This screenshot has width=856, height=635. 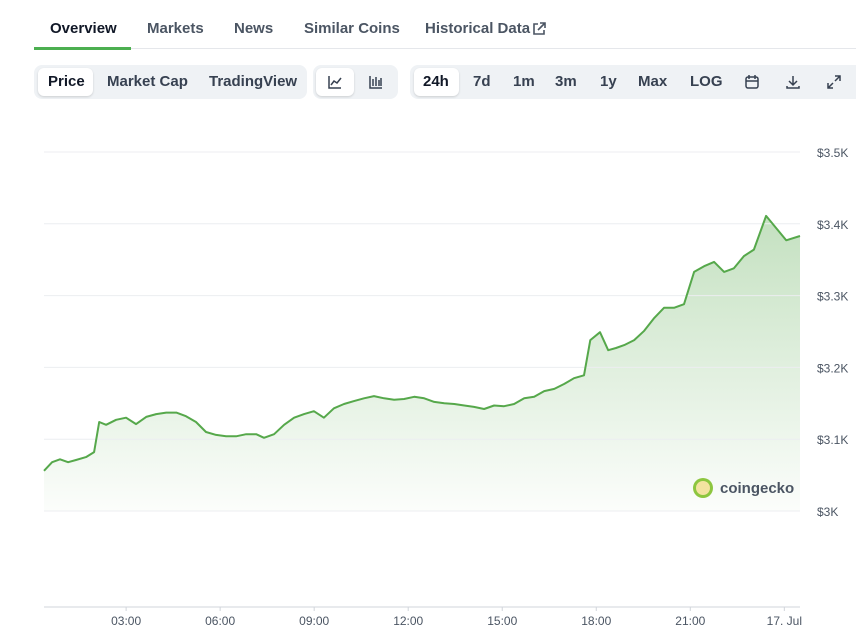 I want to click on candle-chart-icon, so click(x=376, y=82).